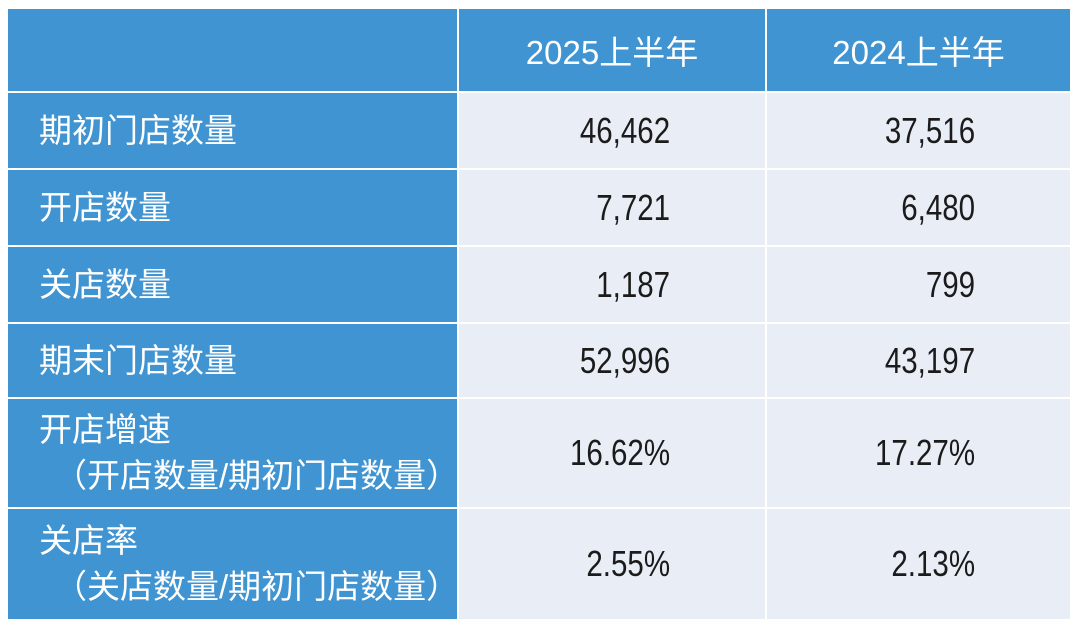  I want to click on value-text: 2.55%, so click(628, 563).